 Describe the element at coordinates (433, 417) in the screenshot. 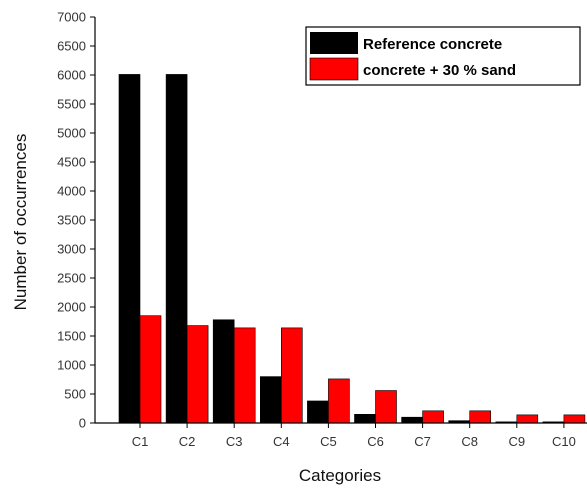

I see `bar-sand-c7` at that location.